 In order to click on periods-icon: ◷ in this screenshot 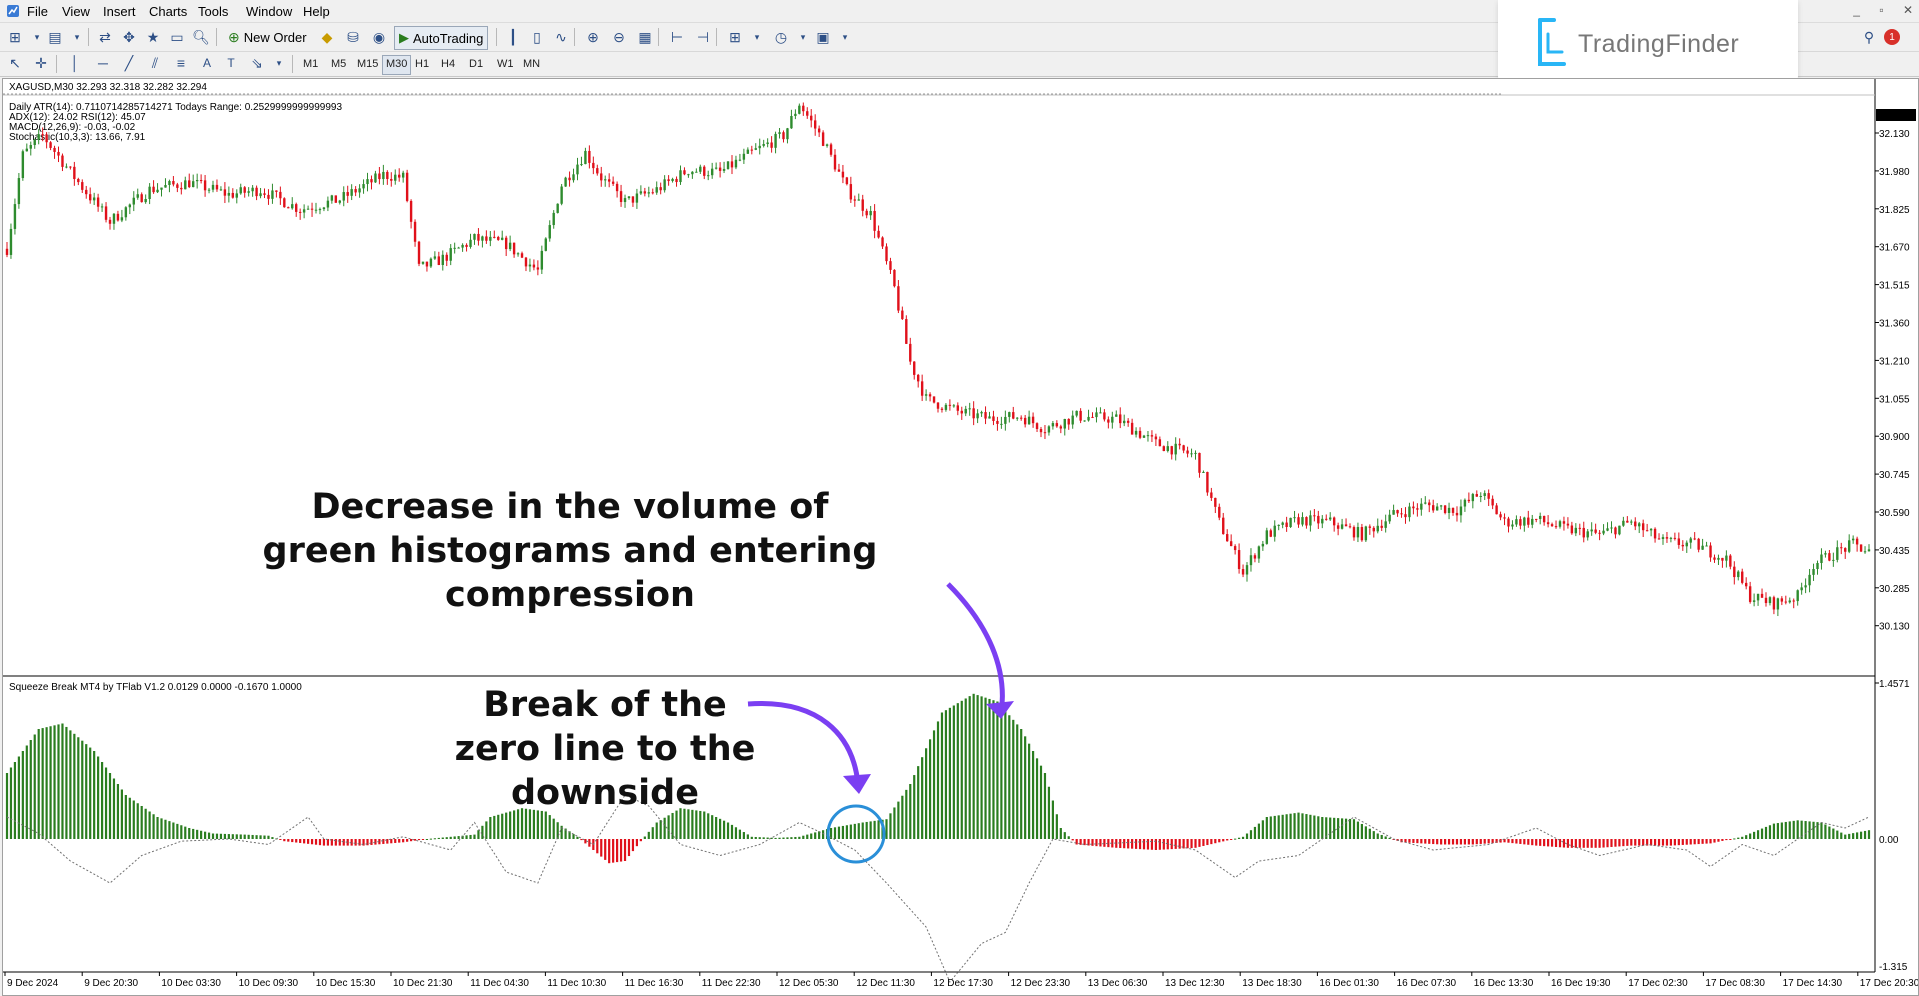, I will do `click(781, 36)`.